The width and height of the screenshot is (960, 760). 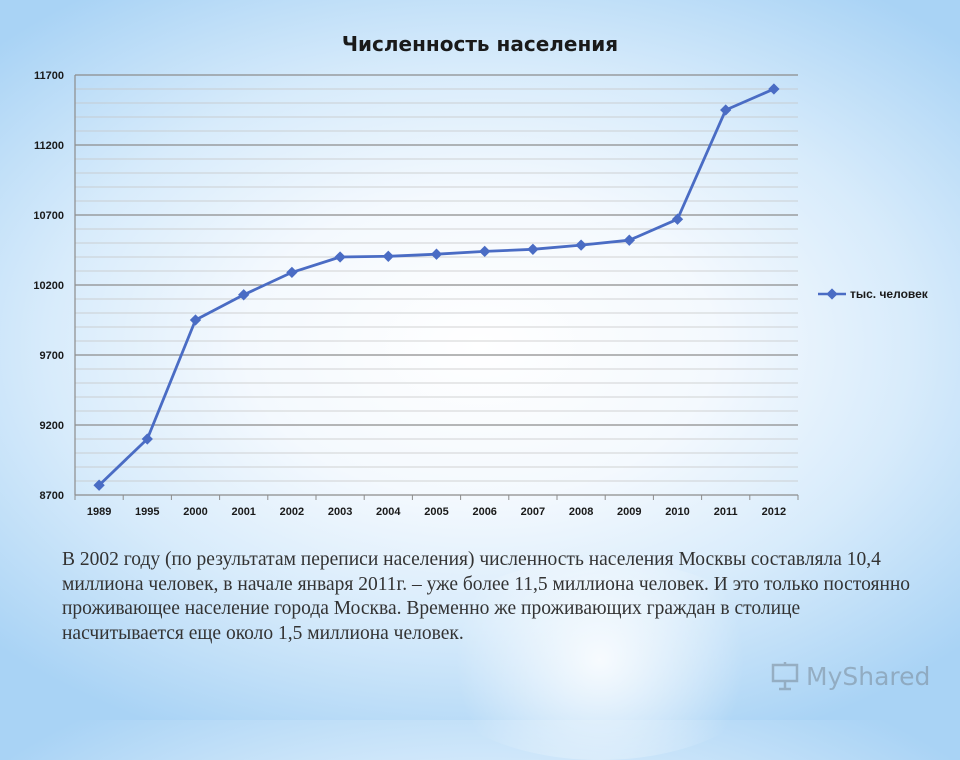 What do you see at coordinates (629, 512) in the screenshot?
I see `x-tick-label: 2009` at bounding box center [629, 512].